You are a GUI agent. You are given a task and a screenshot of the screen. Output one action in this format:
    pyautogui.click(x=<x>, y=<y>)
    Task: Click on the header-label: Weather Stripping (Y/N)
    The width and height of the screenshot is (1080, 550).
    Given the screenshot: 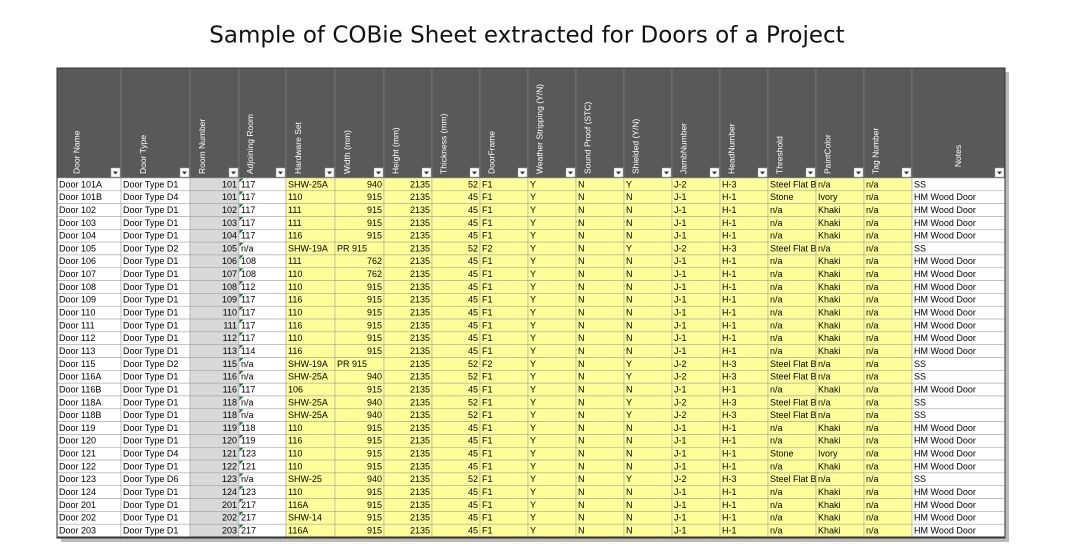 What is the action you would take?
    pyautogui.click(x=539, y=129)
    